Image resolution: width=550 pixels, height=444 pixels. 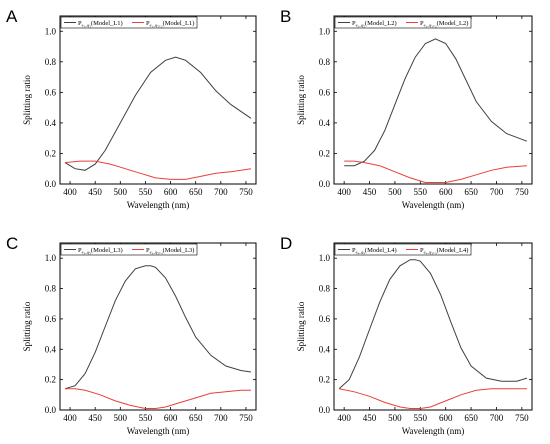 What do you see at coordinates (374, 251) in the screenshot?
I see `legend-label: Pe₄_φ₄(Model_L4)` at bounding box center [374, 251].